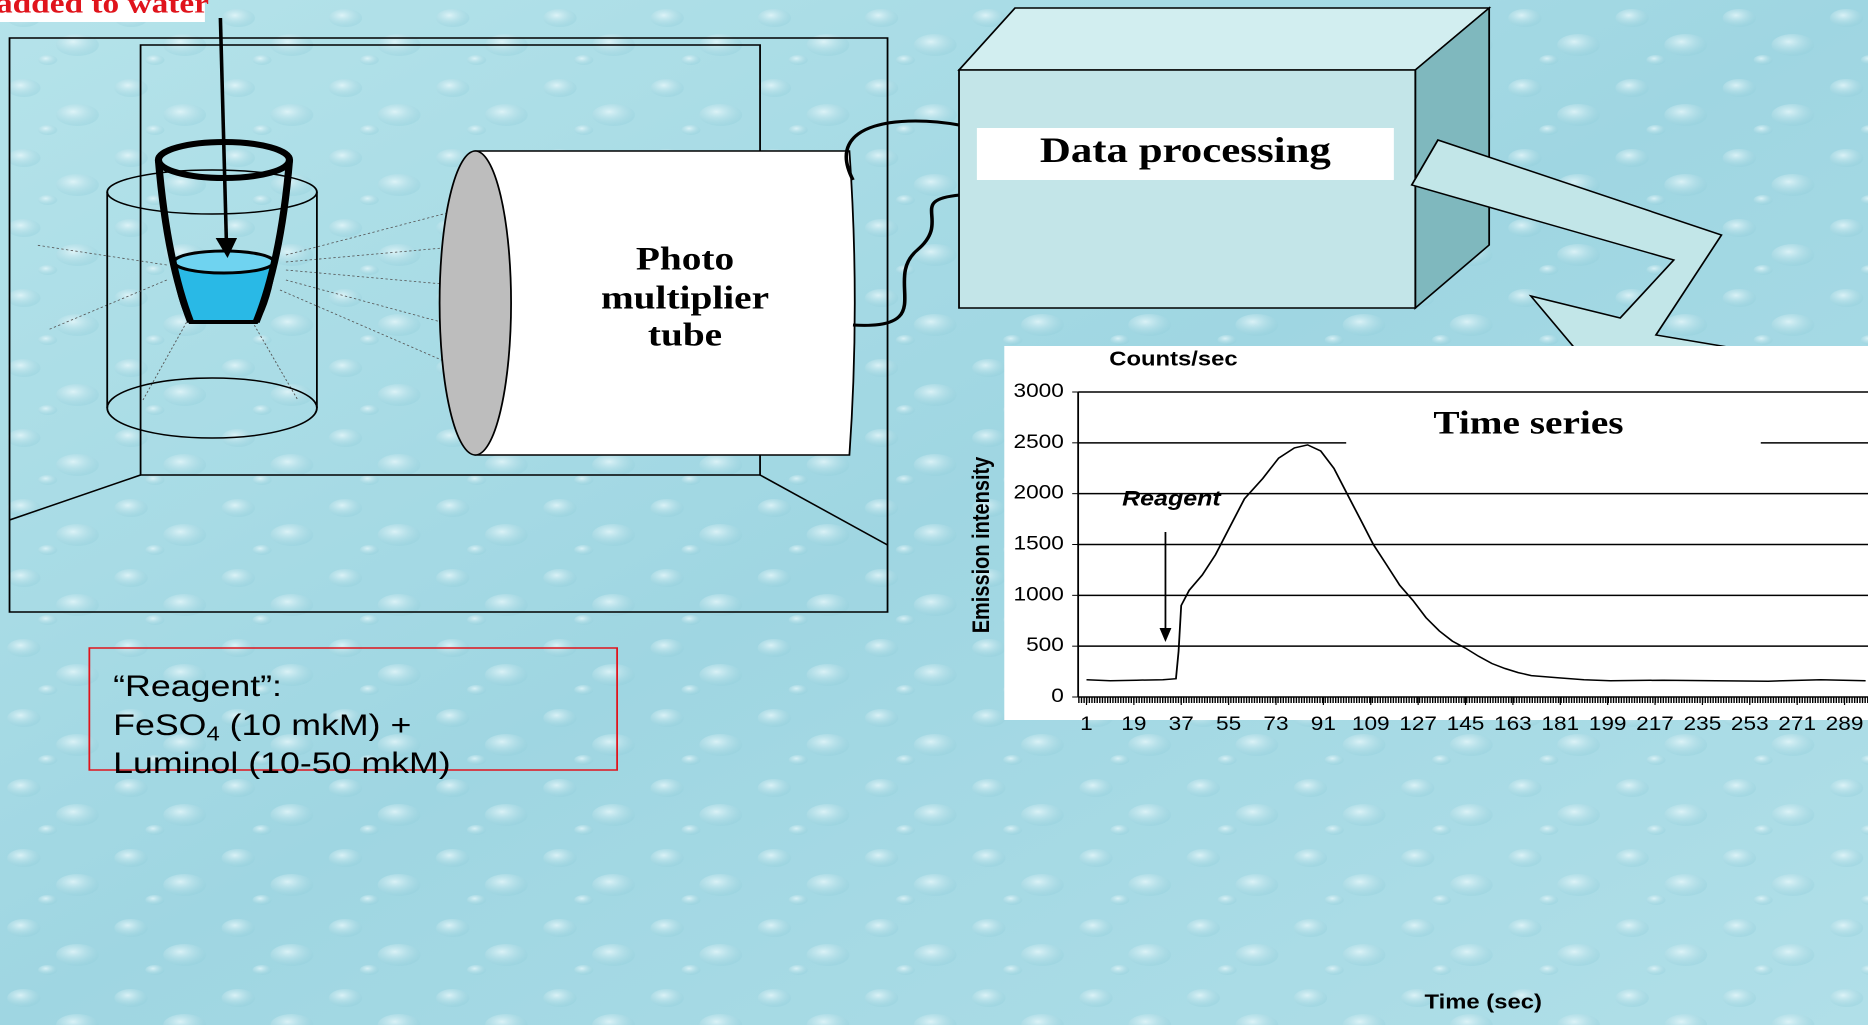 The height and width of the screenshot is (1025, 1868). I want to click on x-tick-label: 253, so click(1750, 724).